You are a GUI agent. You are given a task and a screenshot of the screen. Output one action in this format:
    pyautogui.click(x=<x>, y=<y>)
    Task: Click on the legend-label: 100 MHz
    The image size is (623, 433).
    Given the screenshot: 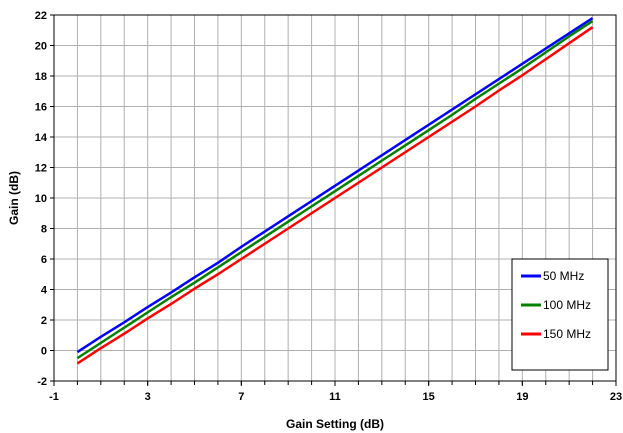 What is the action you would take?
    pyautogui.click(x=567, y=305)
    